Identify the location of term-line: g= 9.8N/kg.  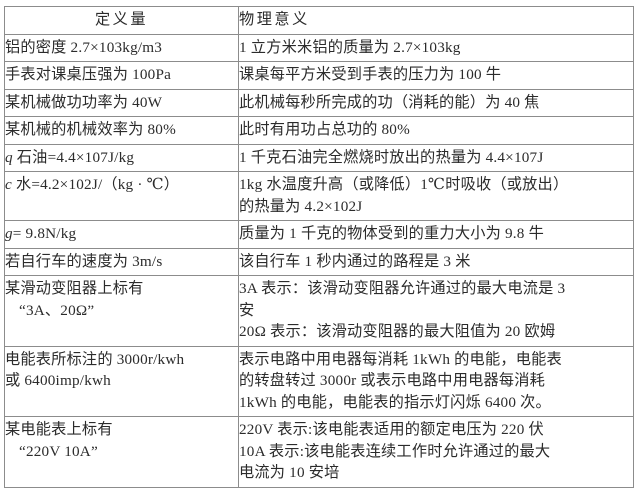
(121, 234).